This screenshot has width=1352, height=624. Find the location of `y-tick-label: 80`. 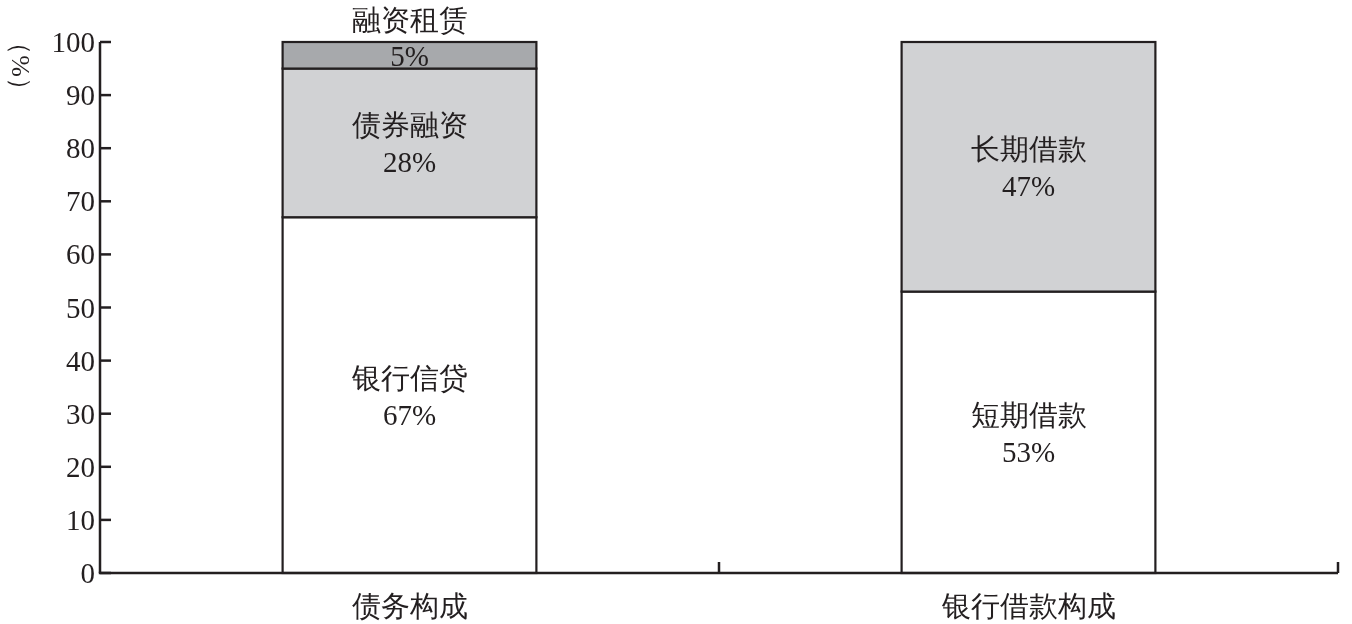

y-tick-label: 80 is located at coordinates (80, 148).